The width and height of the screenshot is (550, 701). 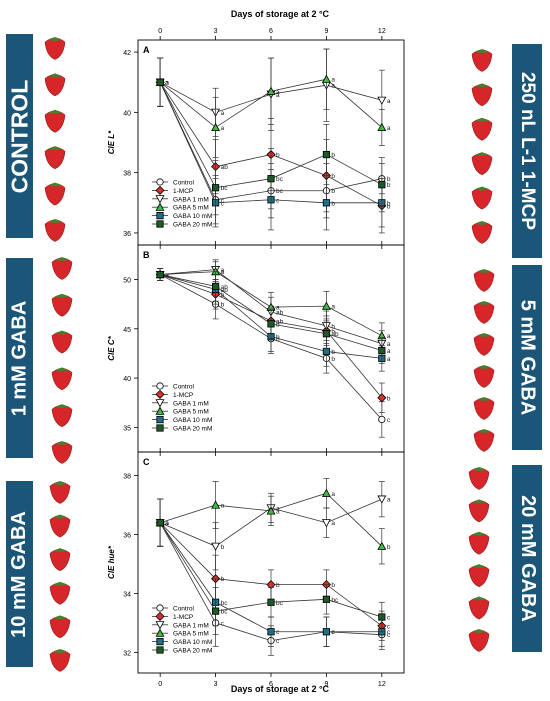 What do you see at coordinates (160, 31) in the screenshot?
I see `x-tick-label: 0` at bounding box center [160, 31].